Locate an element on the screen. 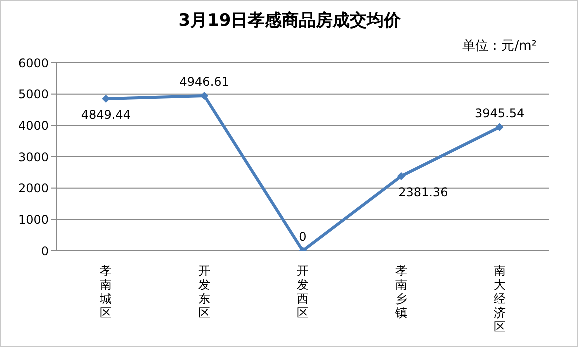  data-label: 4946.61 is located at coordinates (205, 82).